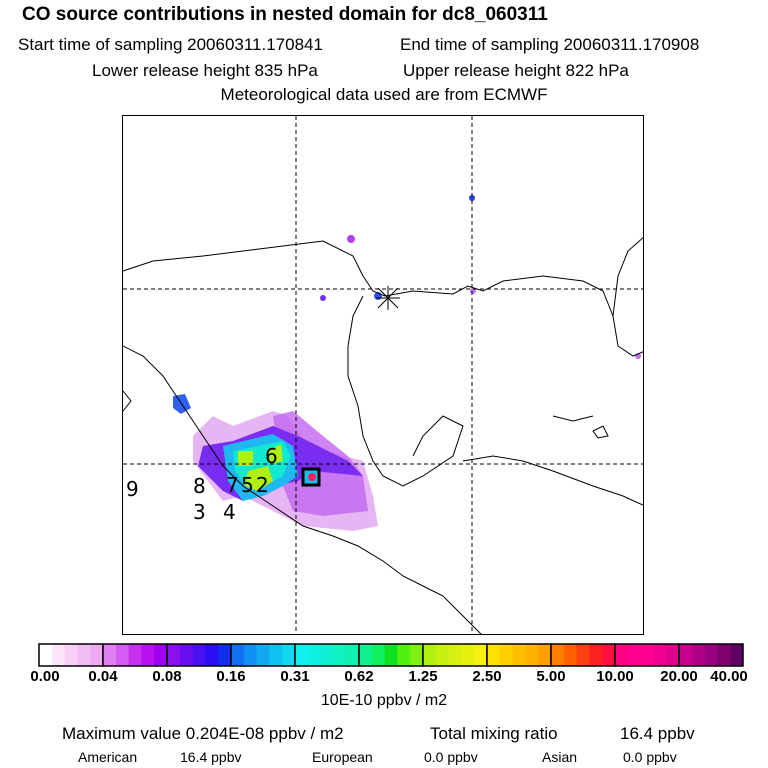 This screenshot has width=768, height=768. Describe the element at coordinates (271, 456) in the screenshot. I see `map-label: 6` at that location.